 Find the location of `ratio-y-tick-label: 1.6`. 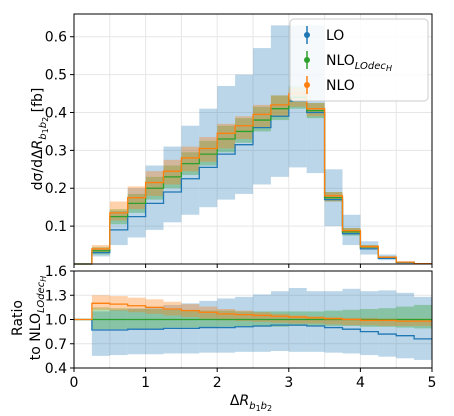

ratio-y-tick-label: 1.6 is located at coordinates (56, 272).